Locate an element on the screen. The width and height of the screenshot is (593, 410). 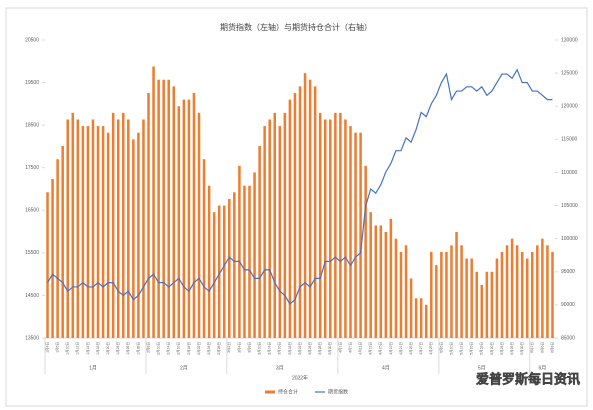
x-tick-label: 1月24日 is located at coordinates (117, 348).